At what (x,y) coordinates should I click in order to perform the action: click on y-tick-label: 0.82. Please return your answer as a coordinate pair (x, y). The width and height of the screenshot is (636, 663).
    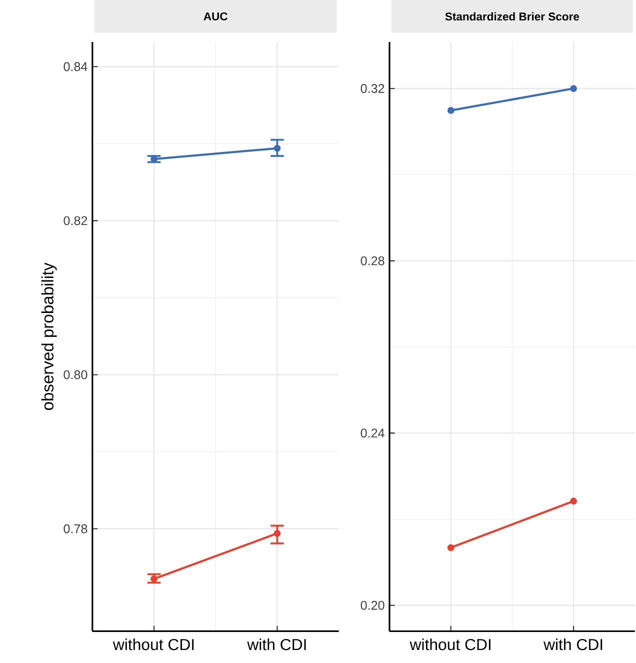
    Looking at the image, I should click on (76, 221).